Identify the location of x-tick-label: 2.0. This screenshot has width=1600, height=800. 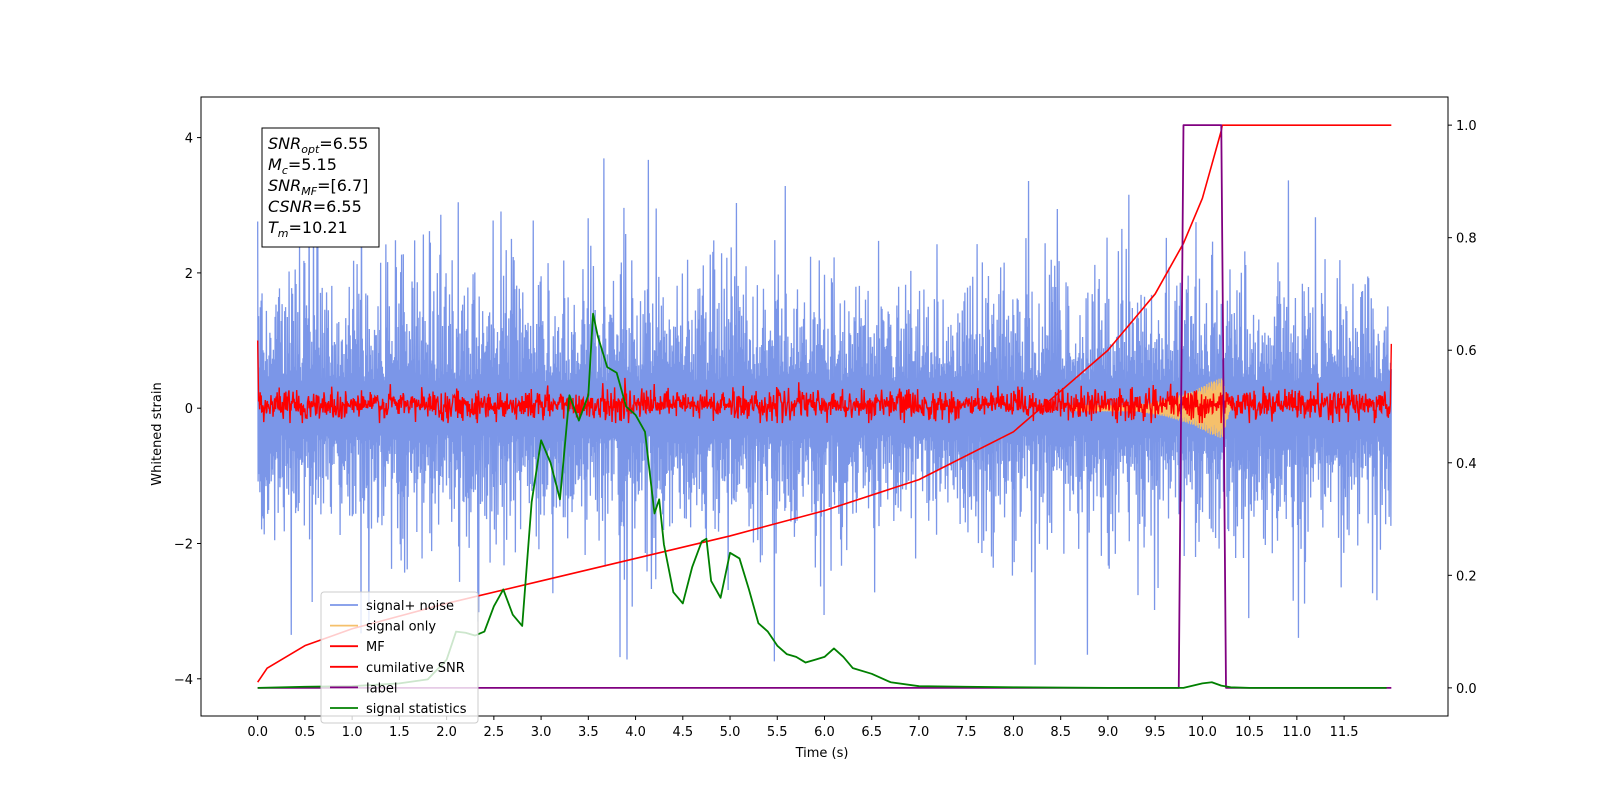
(446, 732).